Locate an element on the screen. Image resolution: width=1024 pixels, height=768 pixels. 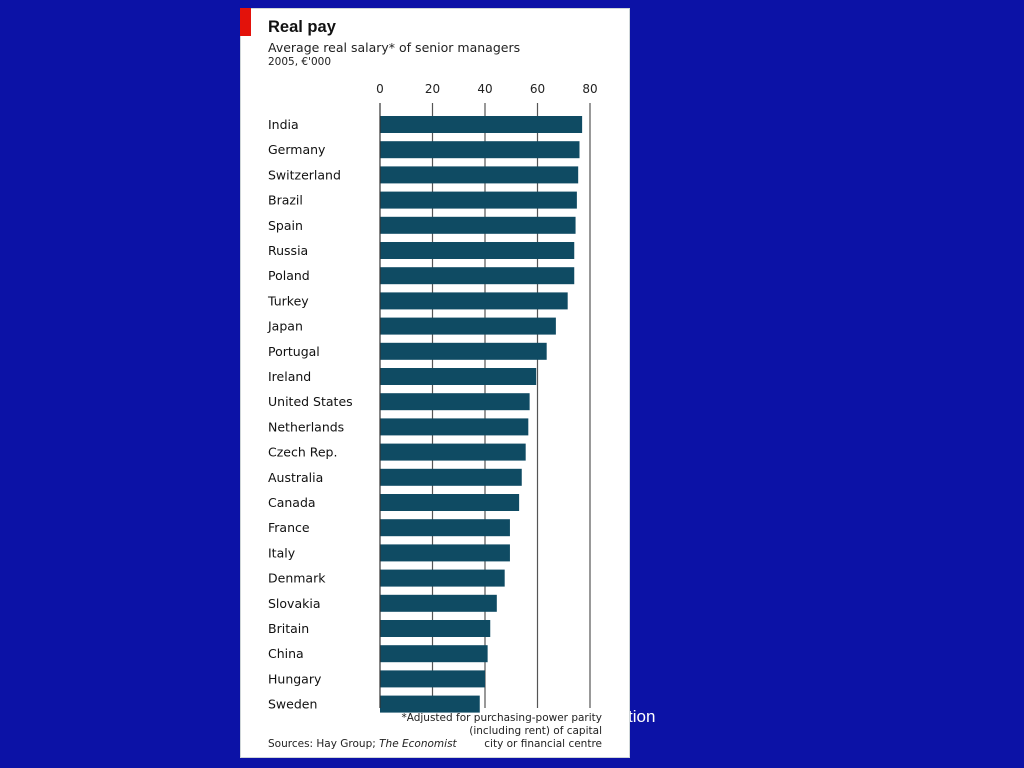
chart-sources: Sources: Hay Group; The Economist is located at coordinates (362, 744).